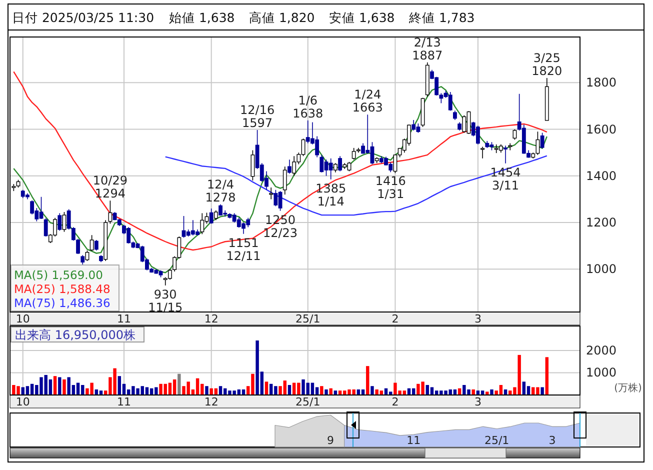  I want to click on annotation: 10/29 1294, so click(110, 187).